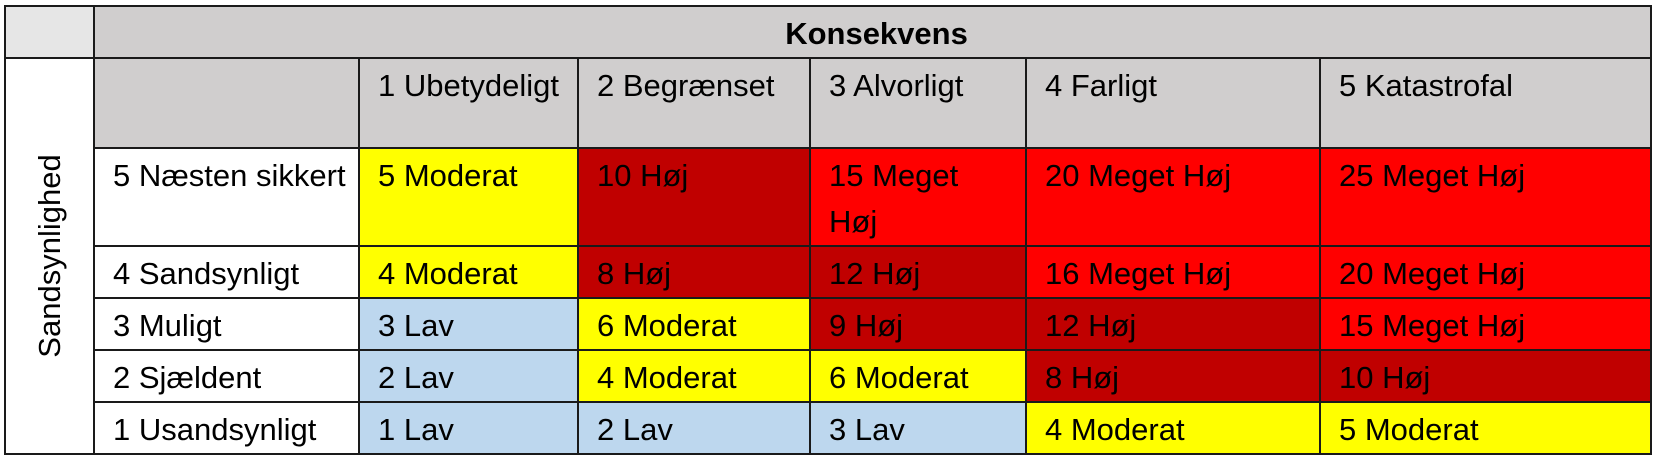 Image resolution: width=1656 pixels, height=455 pixels. Describe the element at coordinates (918, 103) in the screenshot. I see `column-header: 3 Alvorligt` at that location.